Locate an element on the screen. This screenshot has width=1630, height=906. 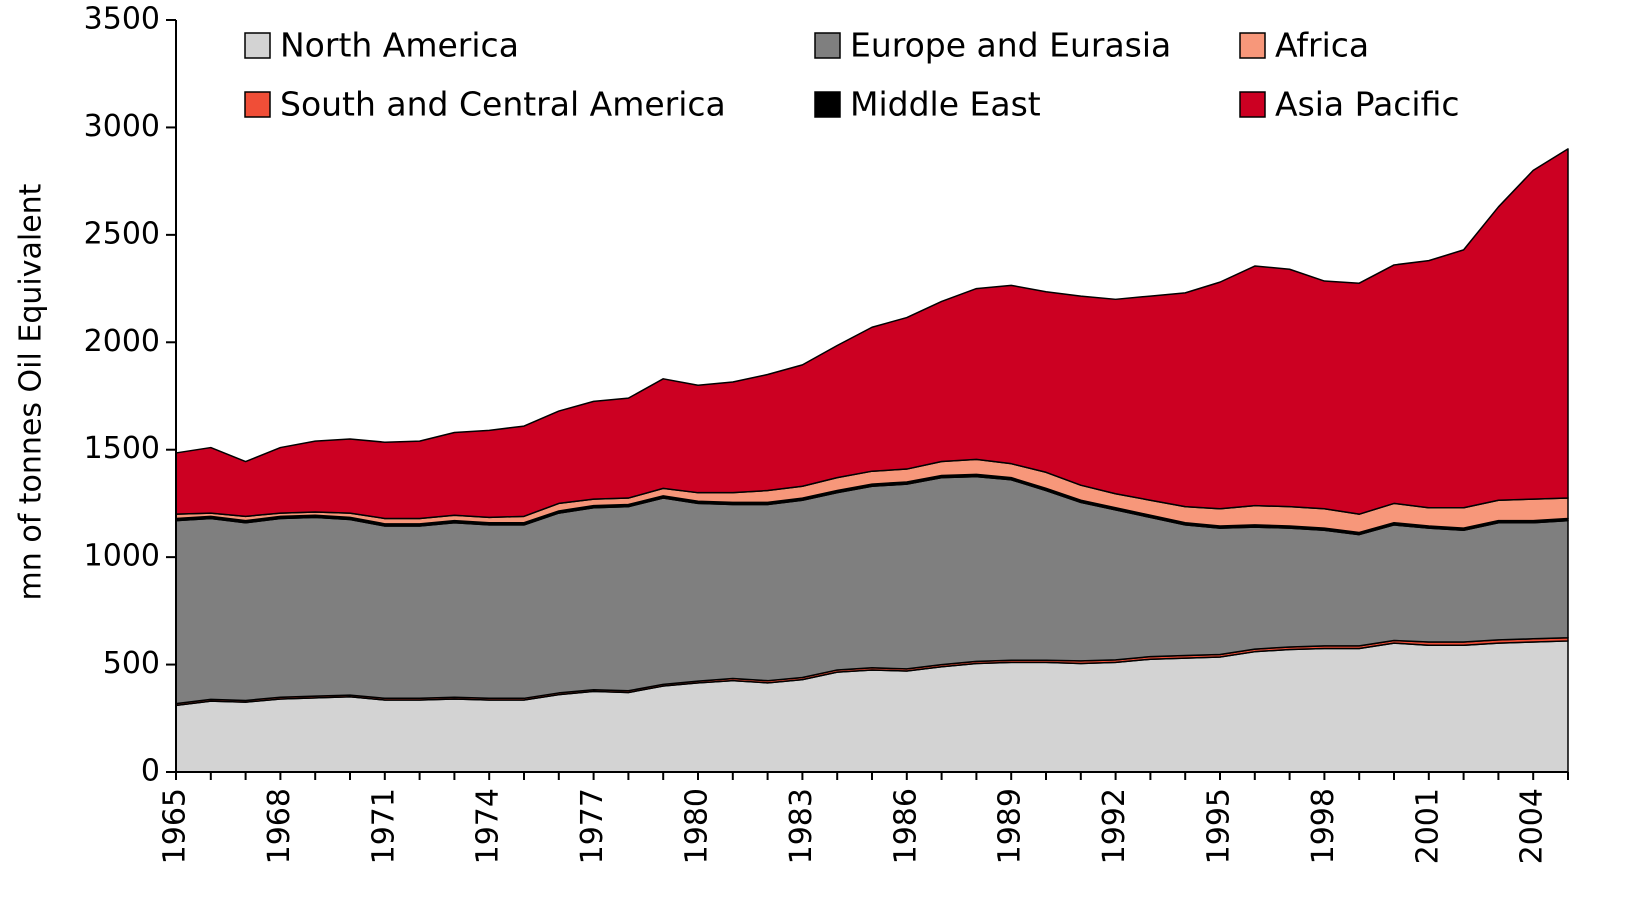
x-tick-label: 1968 is located at coordinates (279, 826).